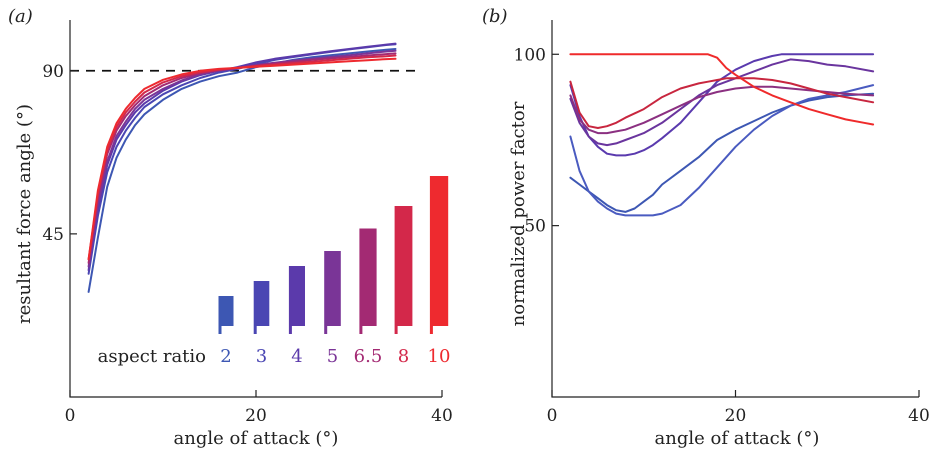  What do you see at coordinates (296, 356) in the screenshot?
I see `aspect-ratio-label-4: 4` at bounding box center [296, 356].